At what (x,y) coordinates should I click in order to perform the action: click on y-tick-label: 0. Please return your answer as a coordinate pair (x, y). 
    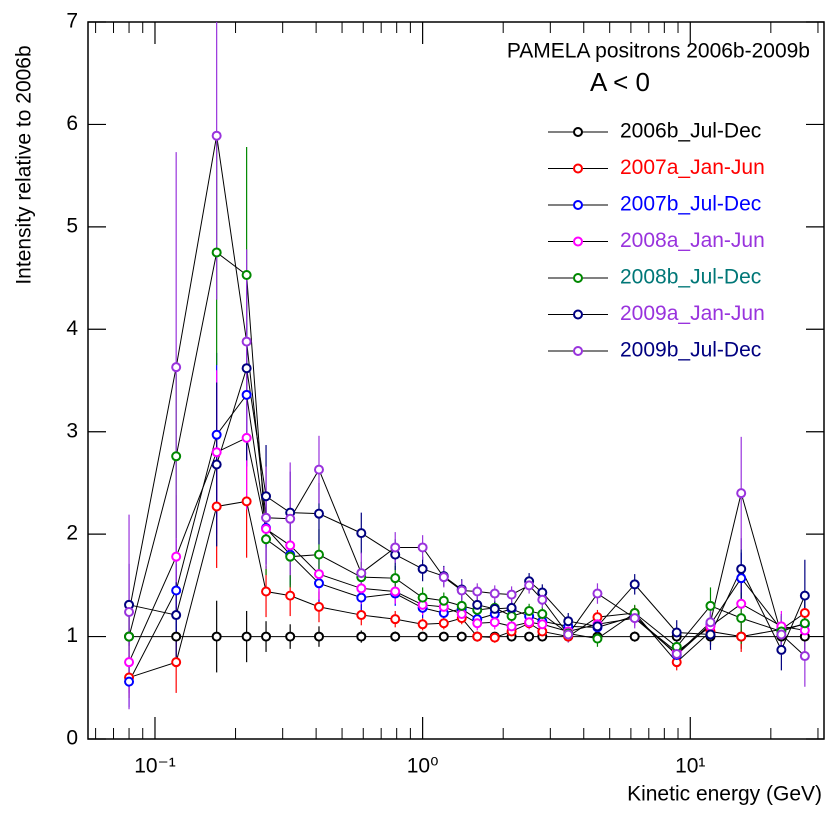
    Looking at the image, I should click on (72, 738).